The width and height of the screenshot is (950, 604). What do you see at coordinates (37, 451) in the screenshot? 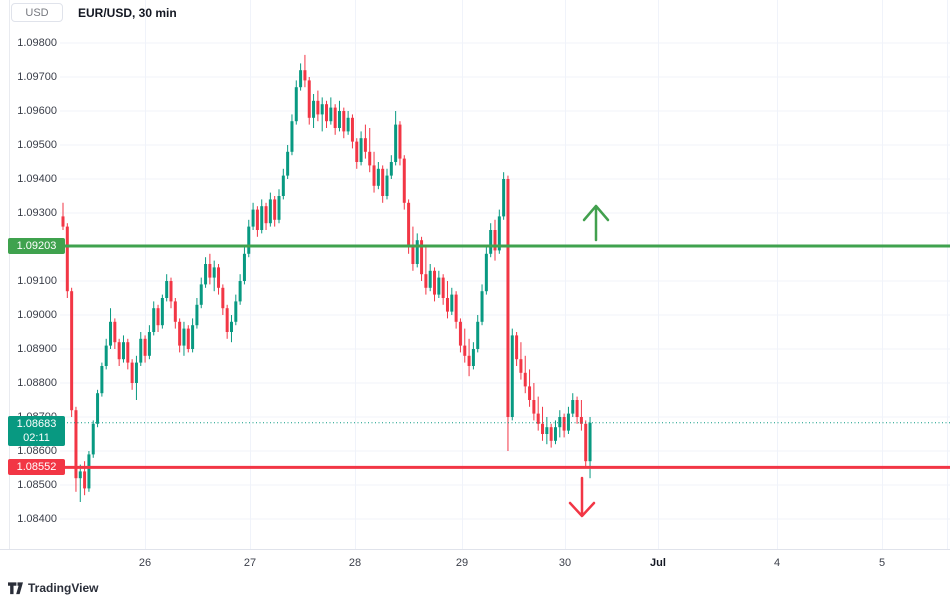
I see `price-tick: 1.08600` at bounding box center [37, 451].